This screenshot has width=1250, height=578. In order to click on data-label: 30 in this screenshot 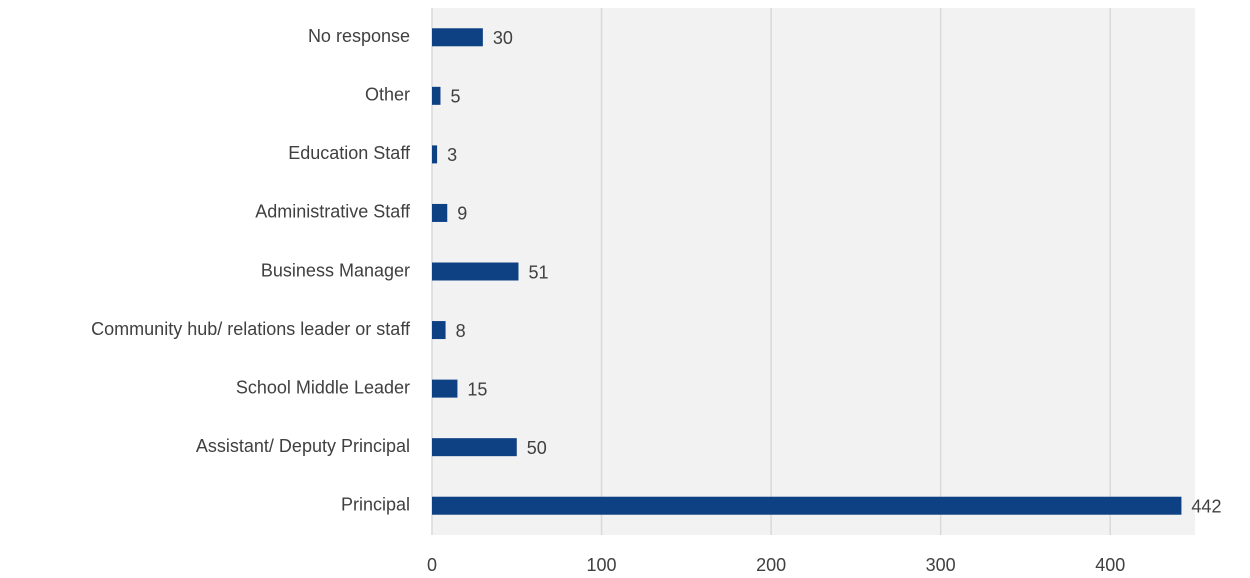, I will do `click(503, 38)`.